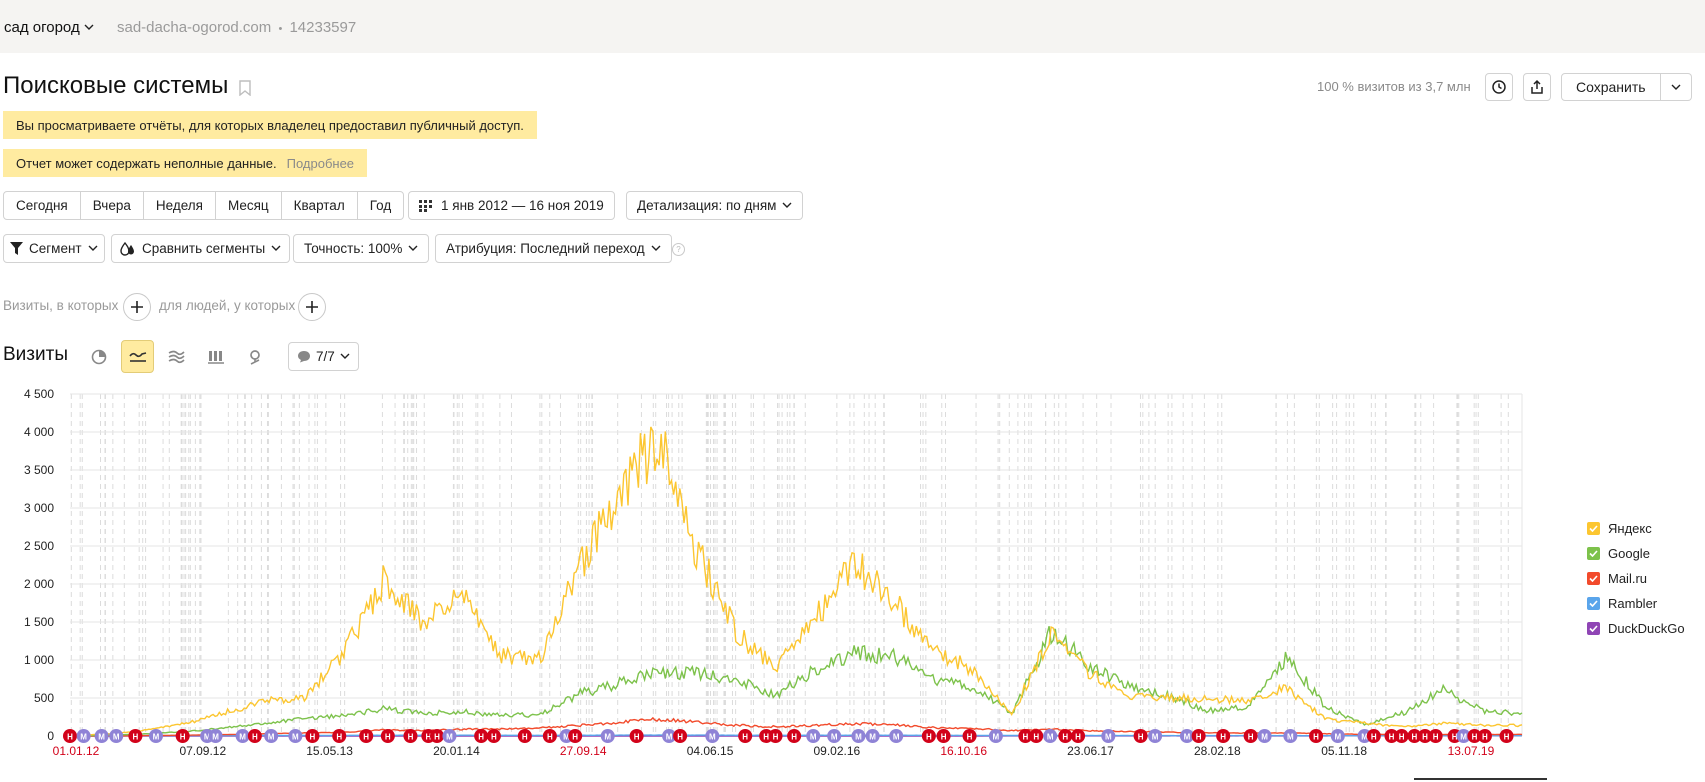 Image resolution: width=1705 pixels, height=782 pixels. Describe the element at coordinates (1217, 751) in the screenshot. I see `x-tick-label: 28.02.18` at that location.